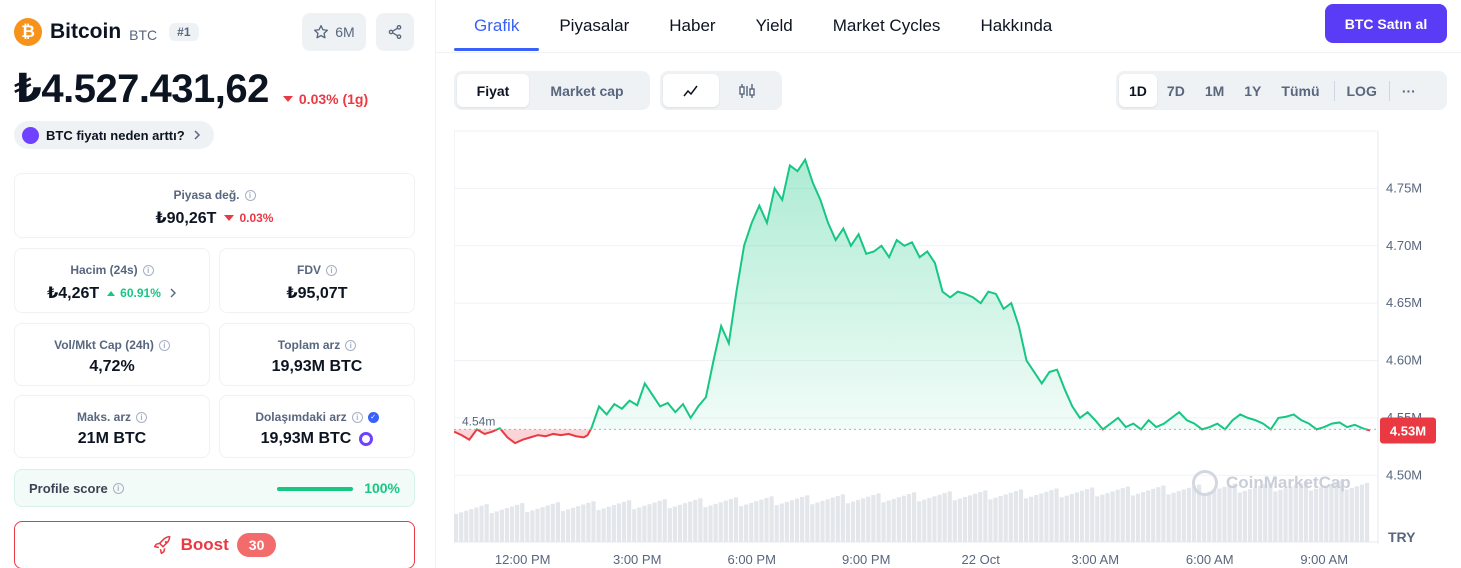  What do you see at coordinates (114, 135) in the screenshot?
I see `why-price-button: BTC fiyatı neden arttı?` at bounding box center [114, 135].